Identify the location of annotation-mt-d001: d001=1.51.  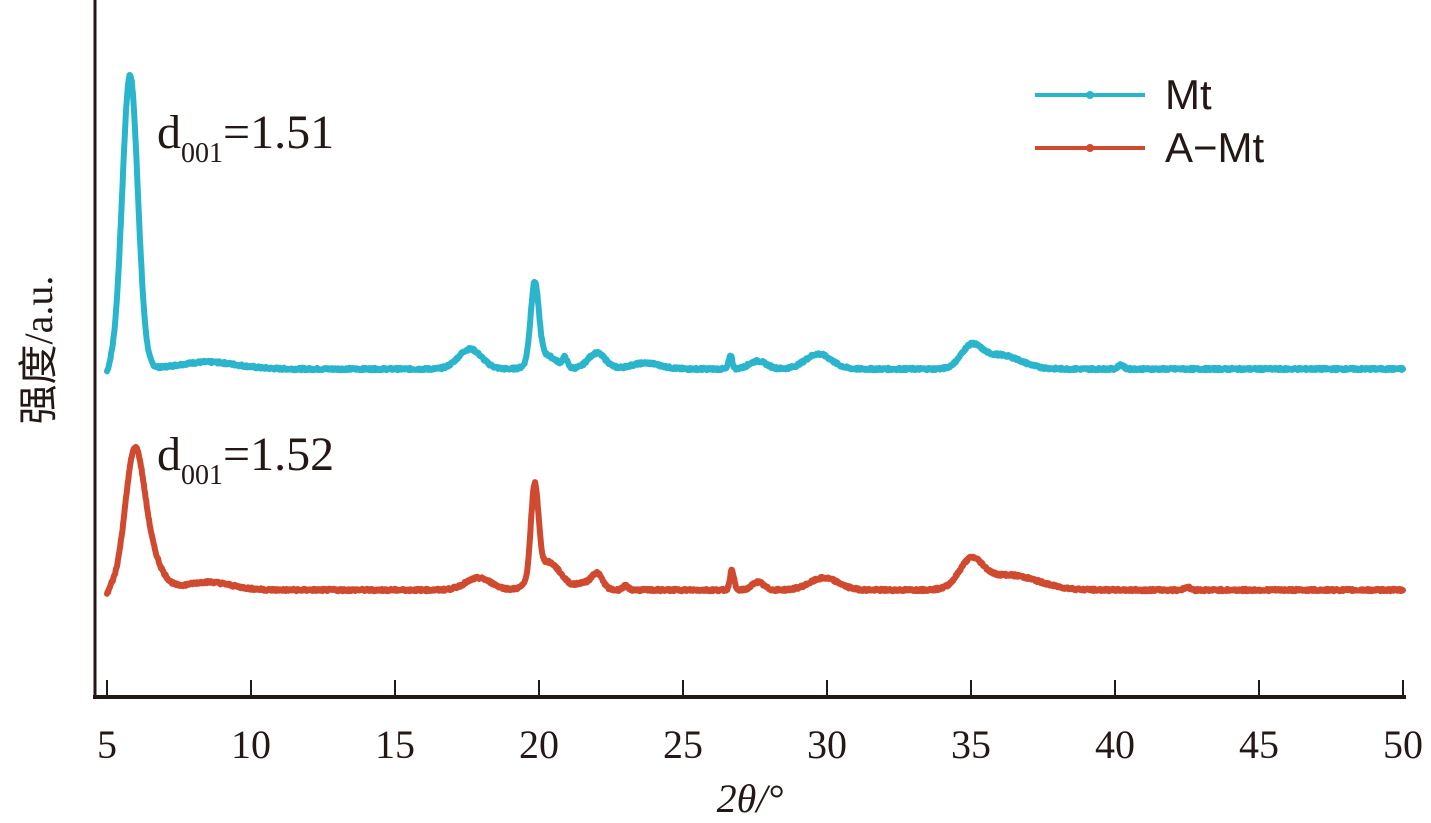
(245, 137).